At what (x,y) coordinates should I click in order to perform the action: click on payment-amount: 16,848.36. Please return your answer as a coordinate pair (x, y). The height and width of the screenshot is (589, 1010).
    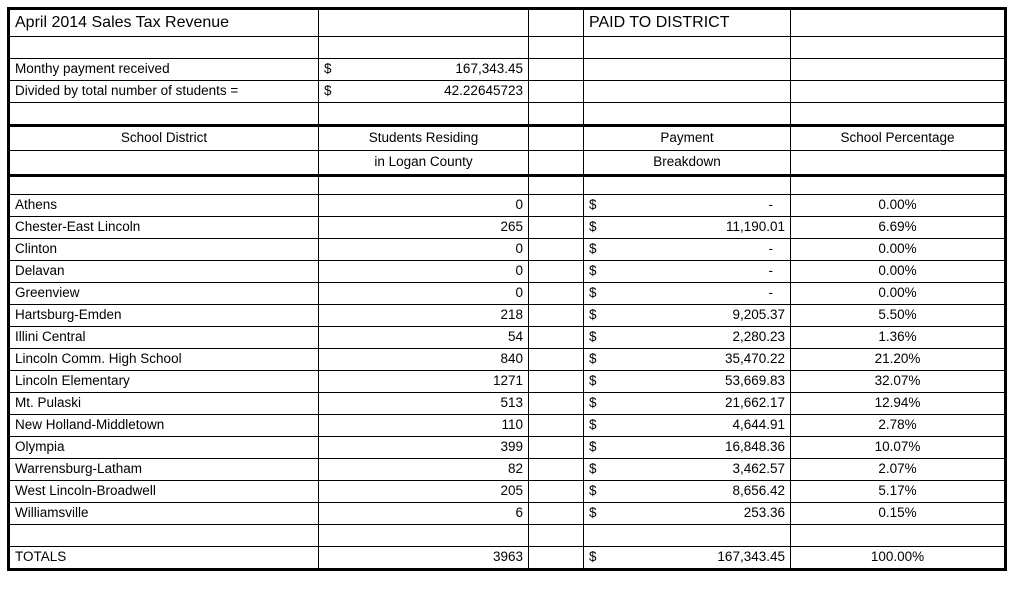
    Looking at the image, I should click on (754, 447).